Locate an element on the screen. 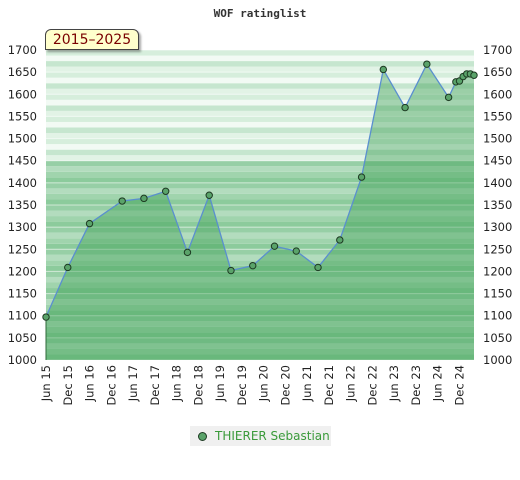  x-tick-label: Jun 19 is located at coordinates (220, 383).